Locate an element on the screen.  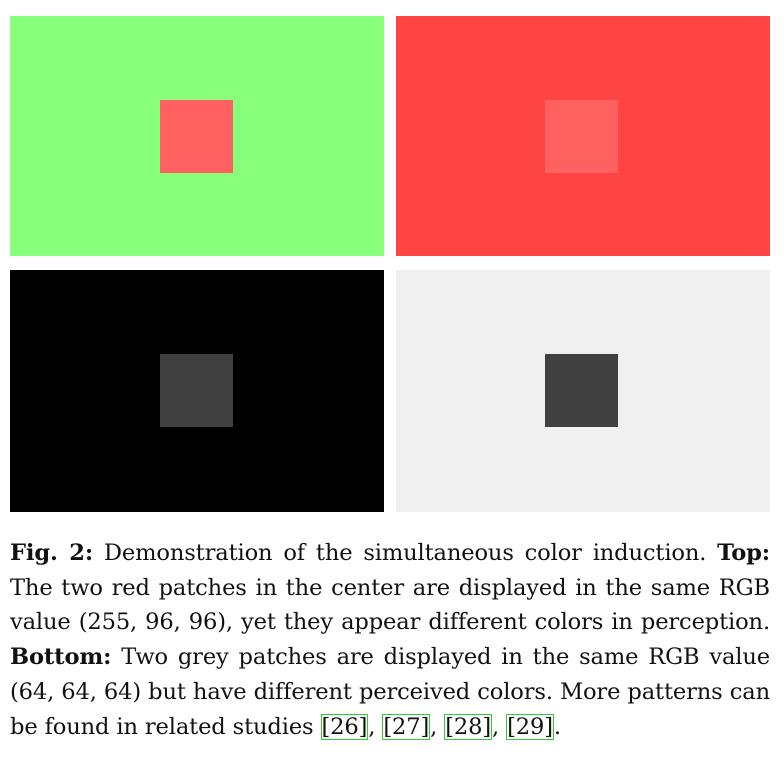
citation-link: [29] is located at coordinates (530, 726).